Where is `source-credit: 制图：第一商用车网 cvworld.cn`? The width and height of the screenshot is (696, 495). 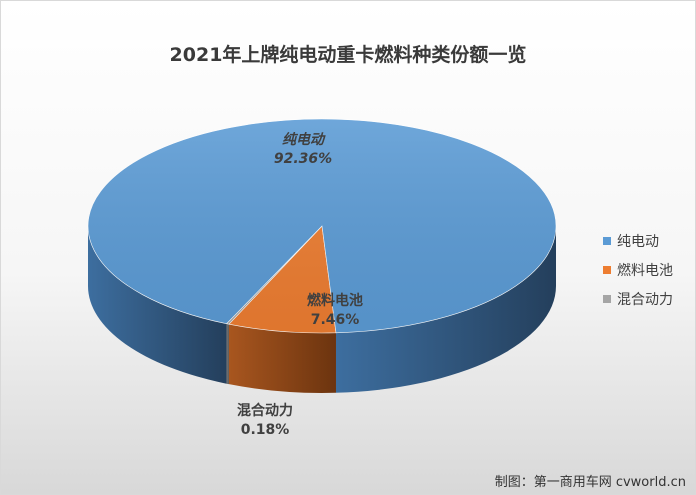
source-credit: 制图：第一商用车网 cvworld.cn is located at coordinates (590, 482).